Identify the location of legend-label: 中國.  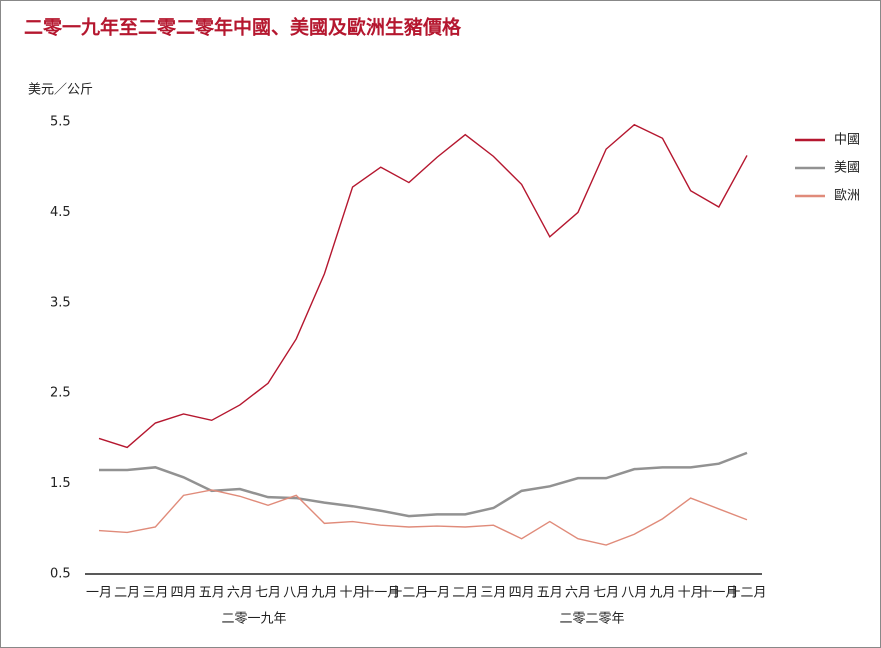
(847, 140).